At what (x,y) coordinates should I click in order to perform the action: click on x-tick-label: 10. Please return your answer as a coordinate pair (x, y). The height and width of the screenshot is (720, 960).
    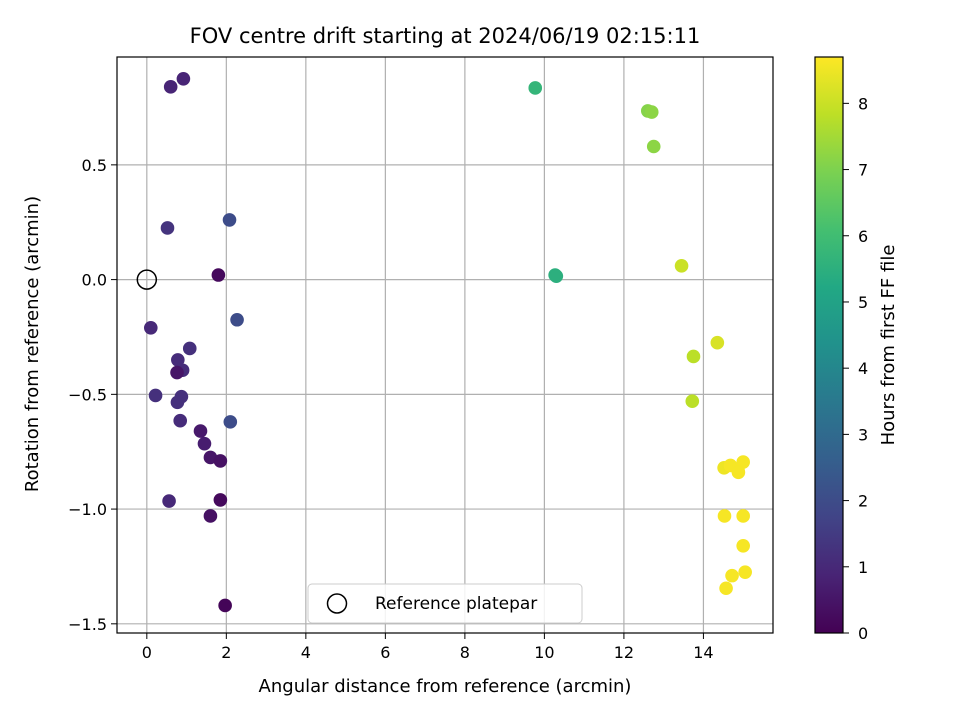
    Looking at the image, I should click on (544, 652).